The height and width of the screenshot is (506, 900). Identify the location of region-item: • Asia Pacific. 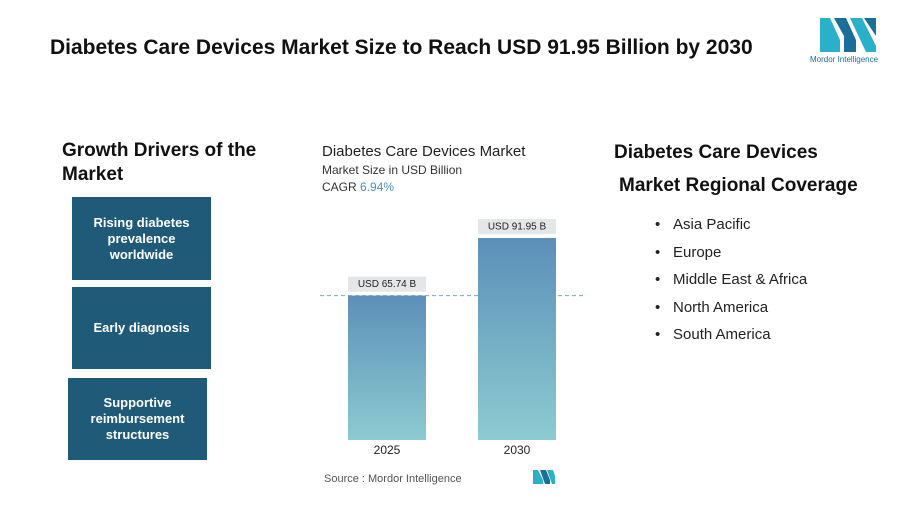
(703, 224).